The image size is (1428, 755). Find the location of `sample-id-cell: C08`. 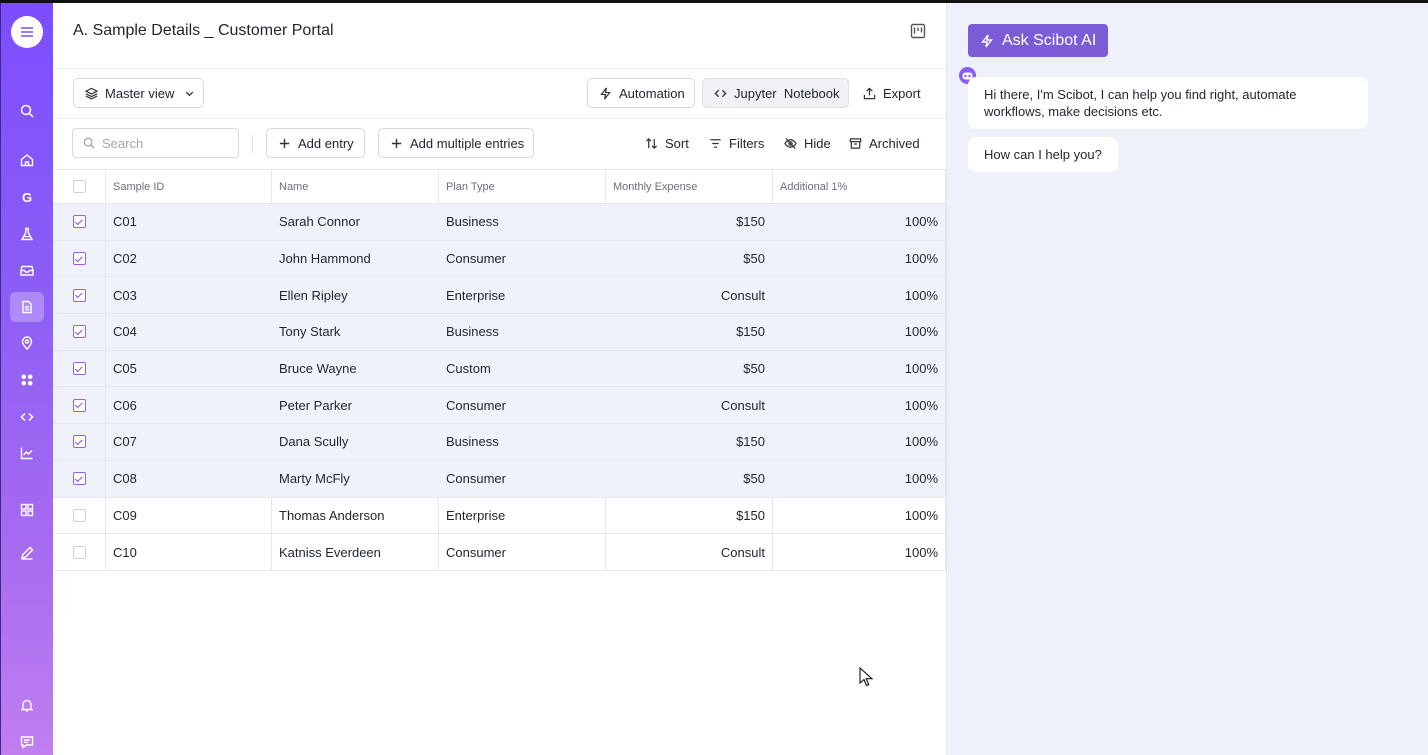

sample-id-cell: C08 is located at coordinates (189, 478).